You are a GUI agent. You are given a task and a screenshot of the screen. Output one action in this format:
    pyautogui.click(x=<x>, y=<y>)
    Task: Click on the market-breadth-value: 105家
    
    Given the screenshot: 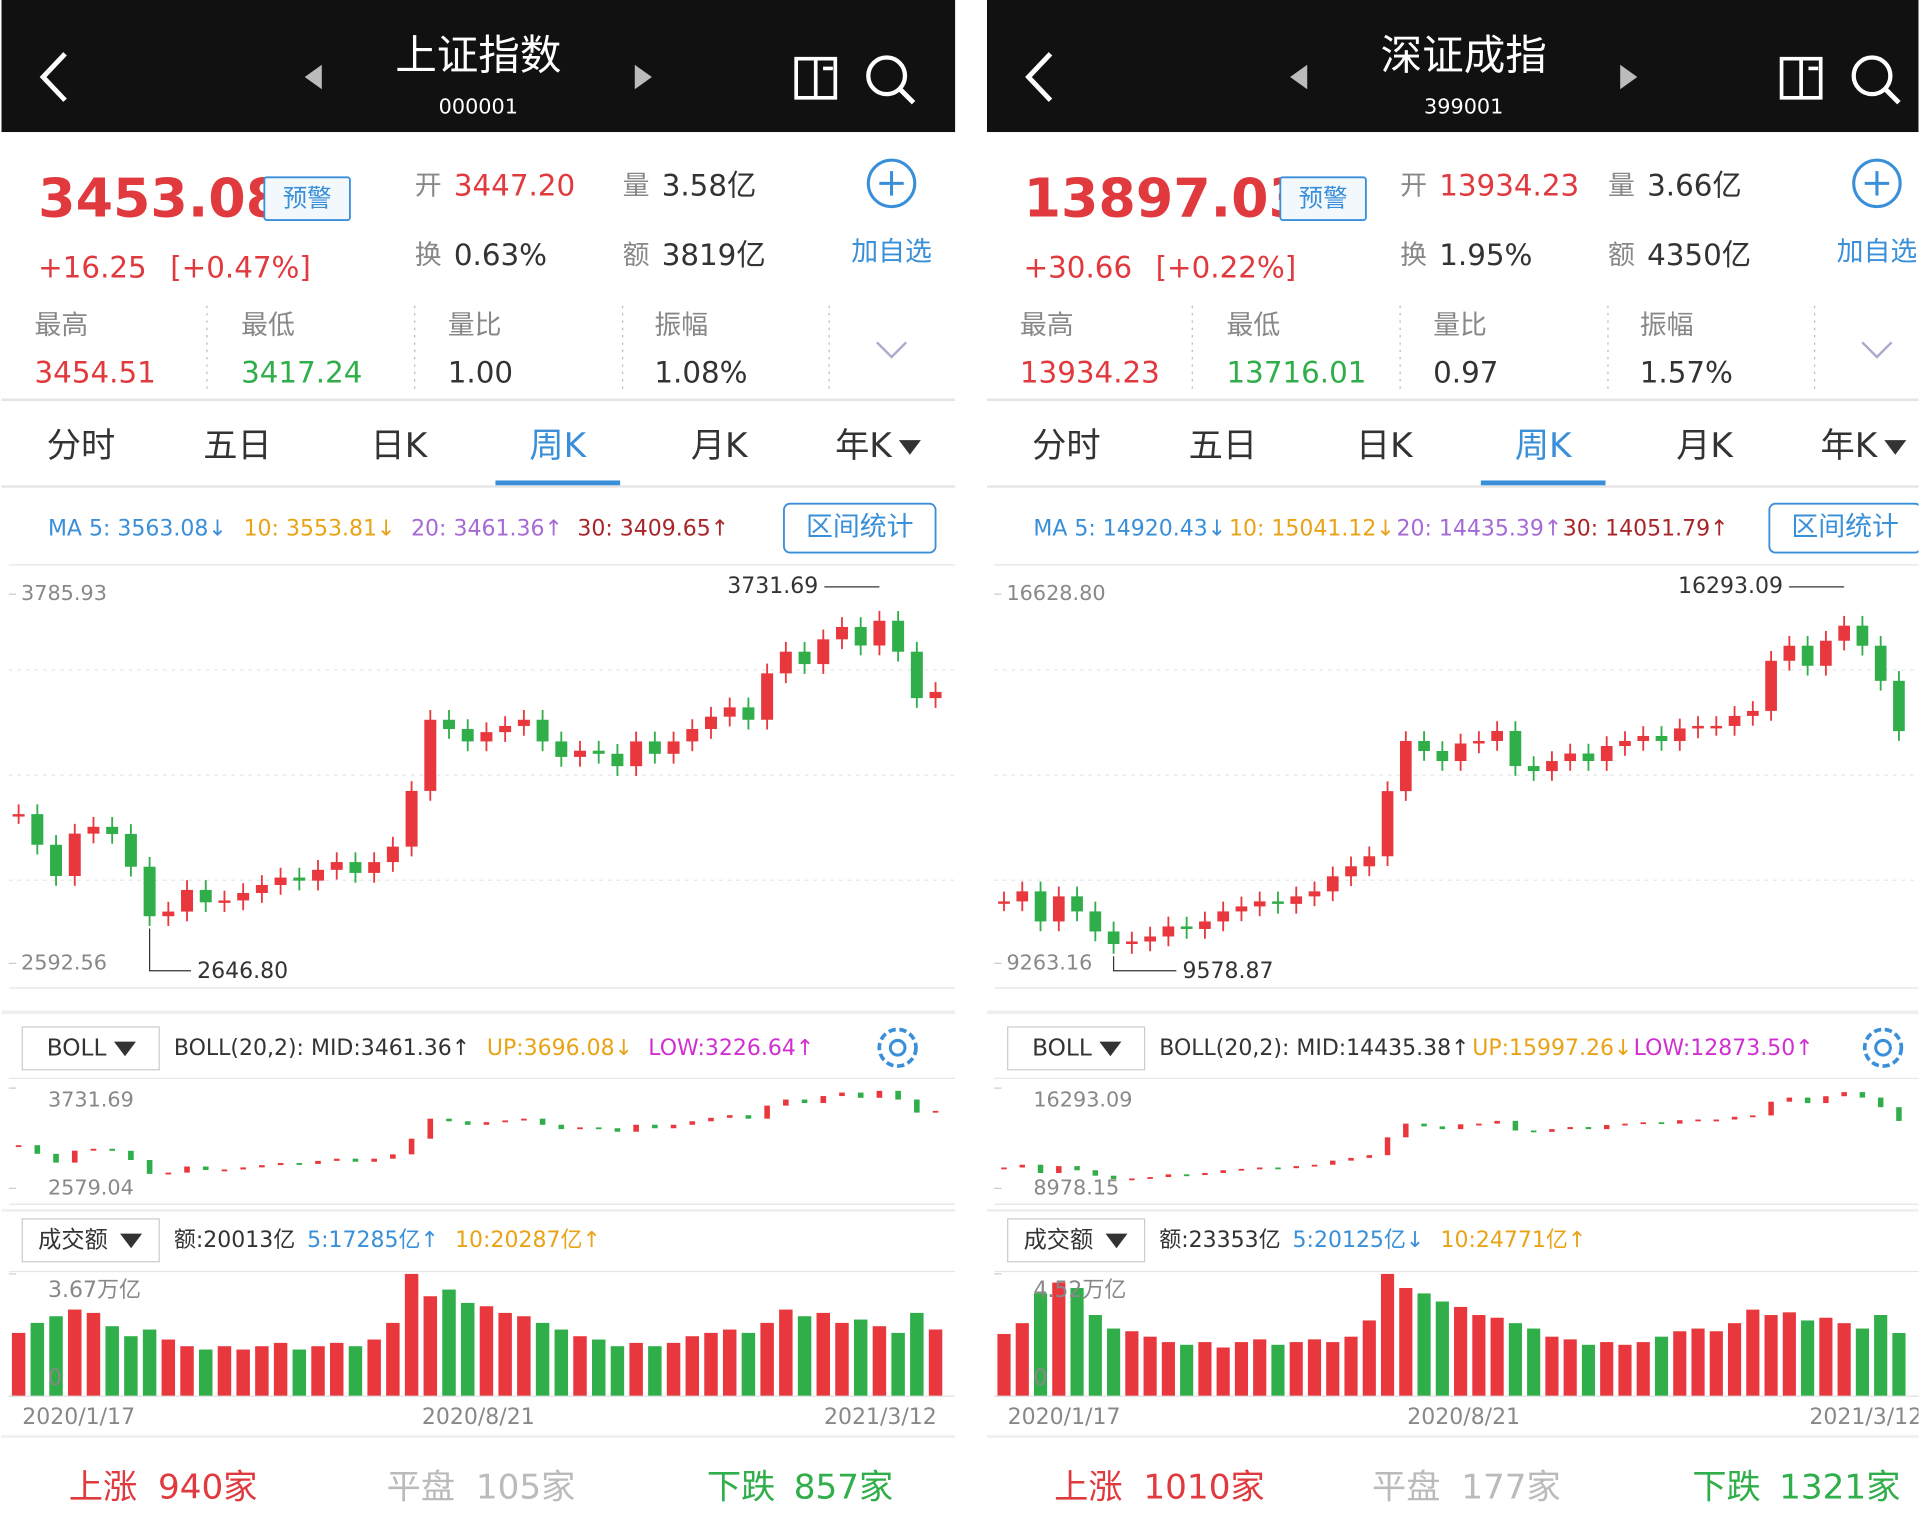 What is the action you would take?
    pyautogui.click(x=526, y=1488)
    